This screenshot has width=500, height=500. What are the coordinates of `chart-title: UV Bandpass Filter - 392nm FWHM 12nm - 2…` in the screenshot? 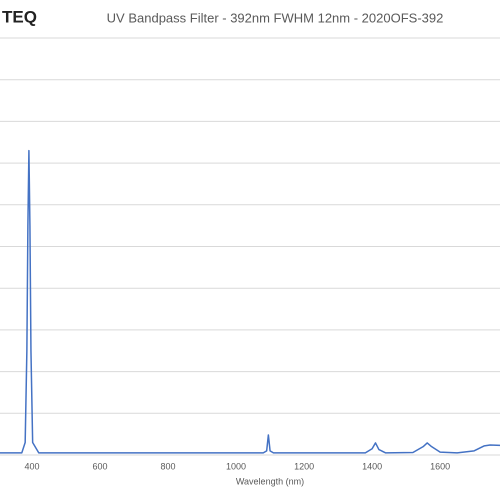 It's located at (275, 17).